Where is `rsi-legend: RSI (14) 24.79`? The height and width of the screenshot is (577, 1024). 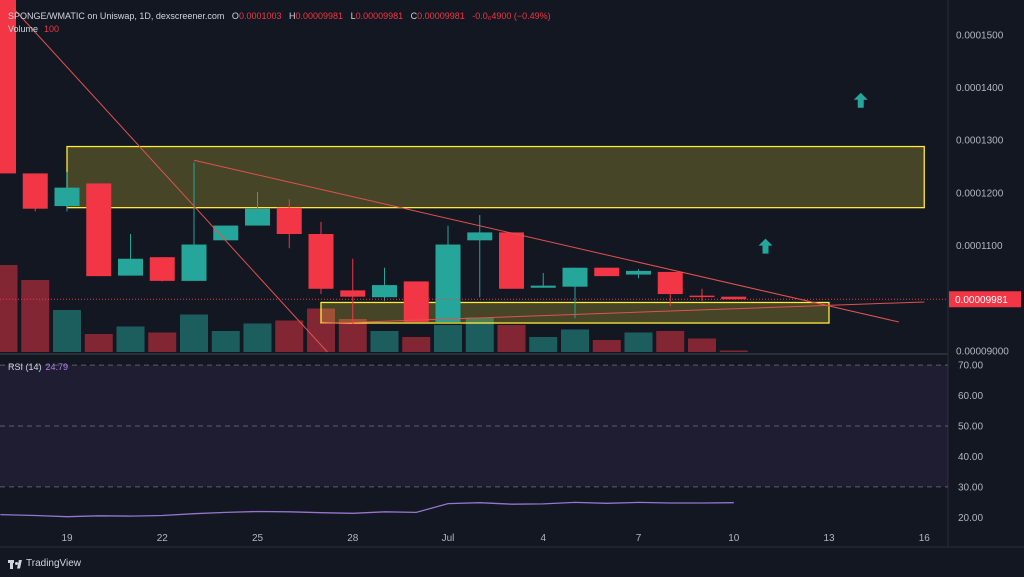 rsi-legend: RSI (14) 24.79 is located at coordinates (38, 367).